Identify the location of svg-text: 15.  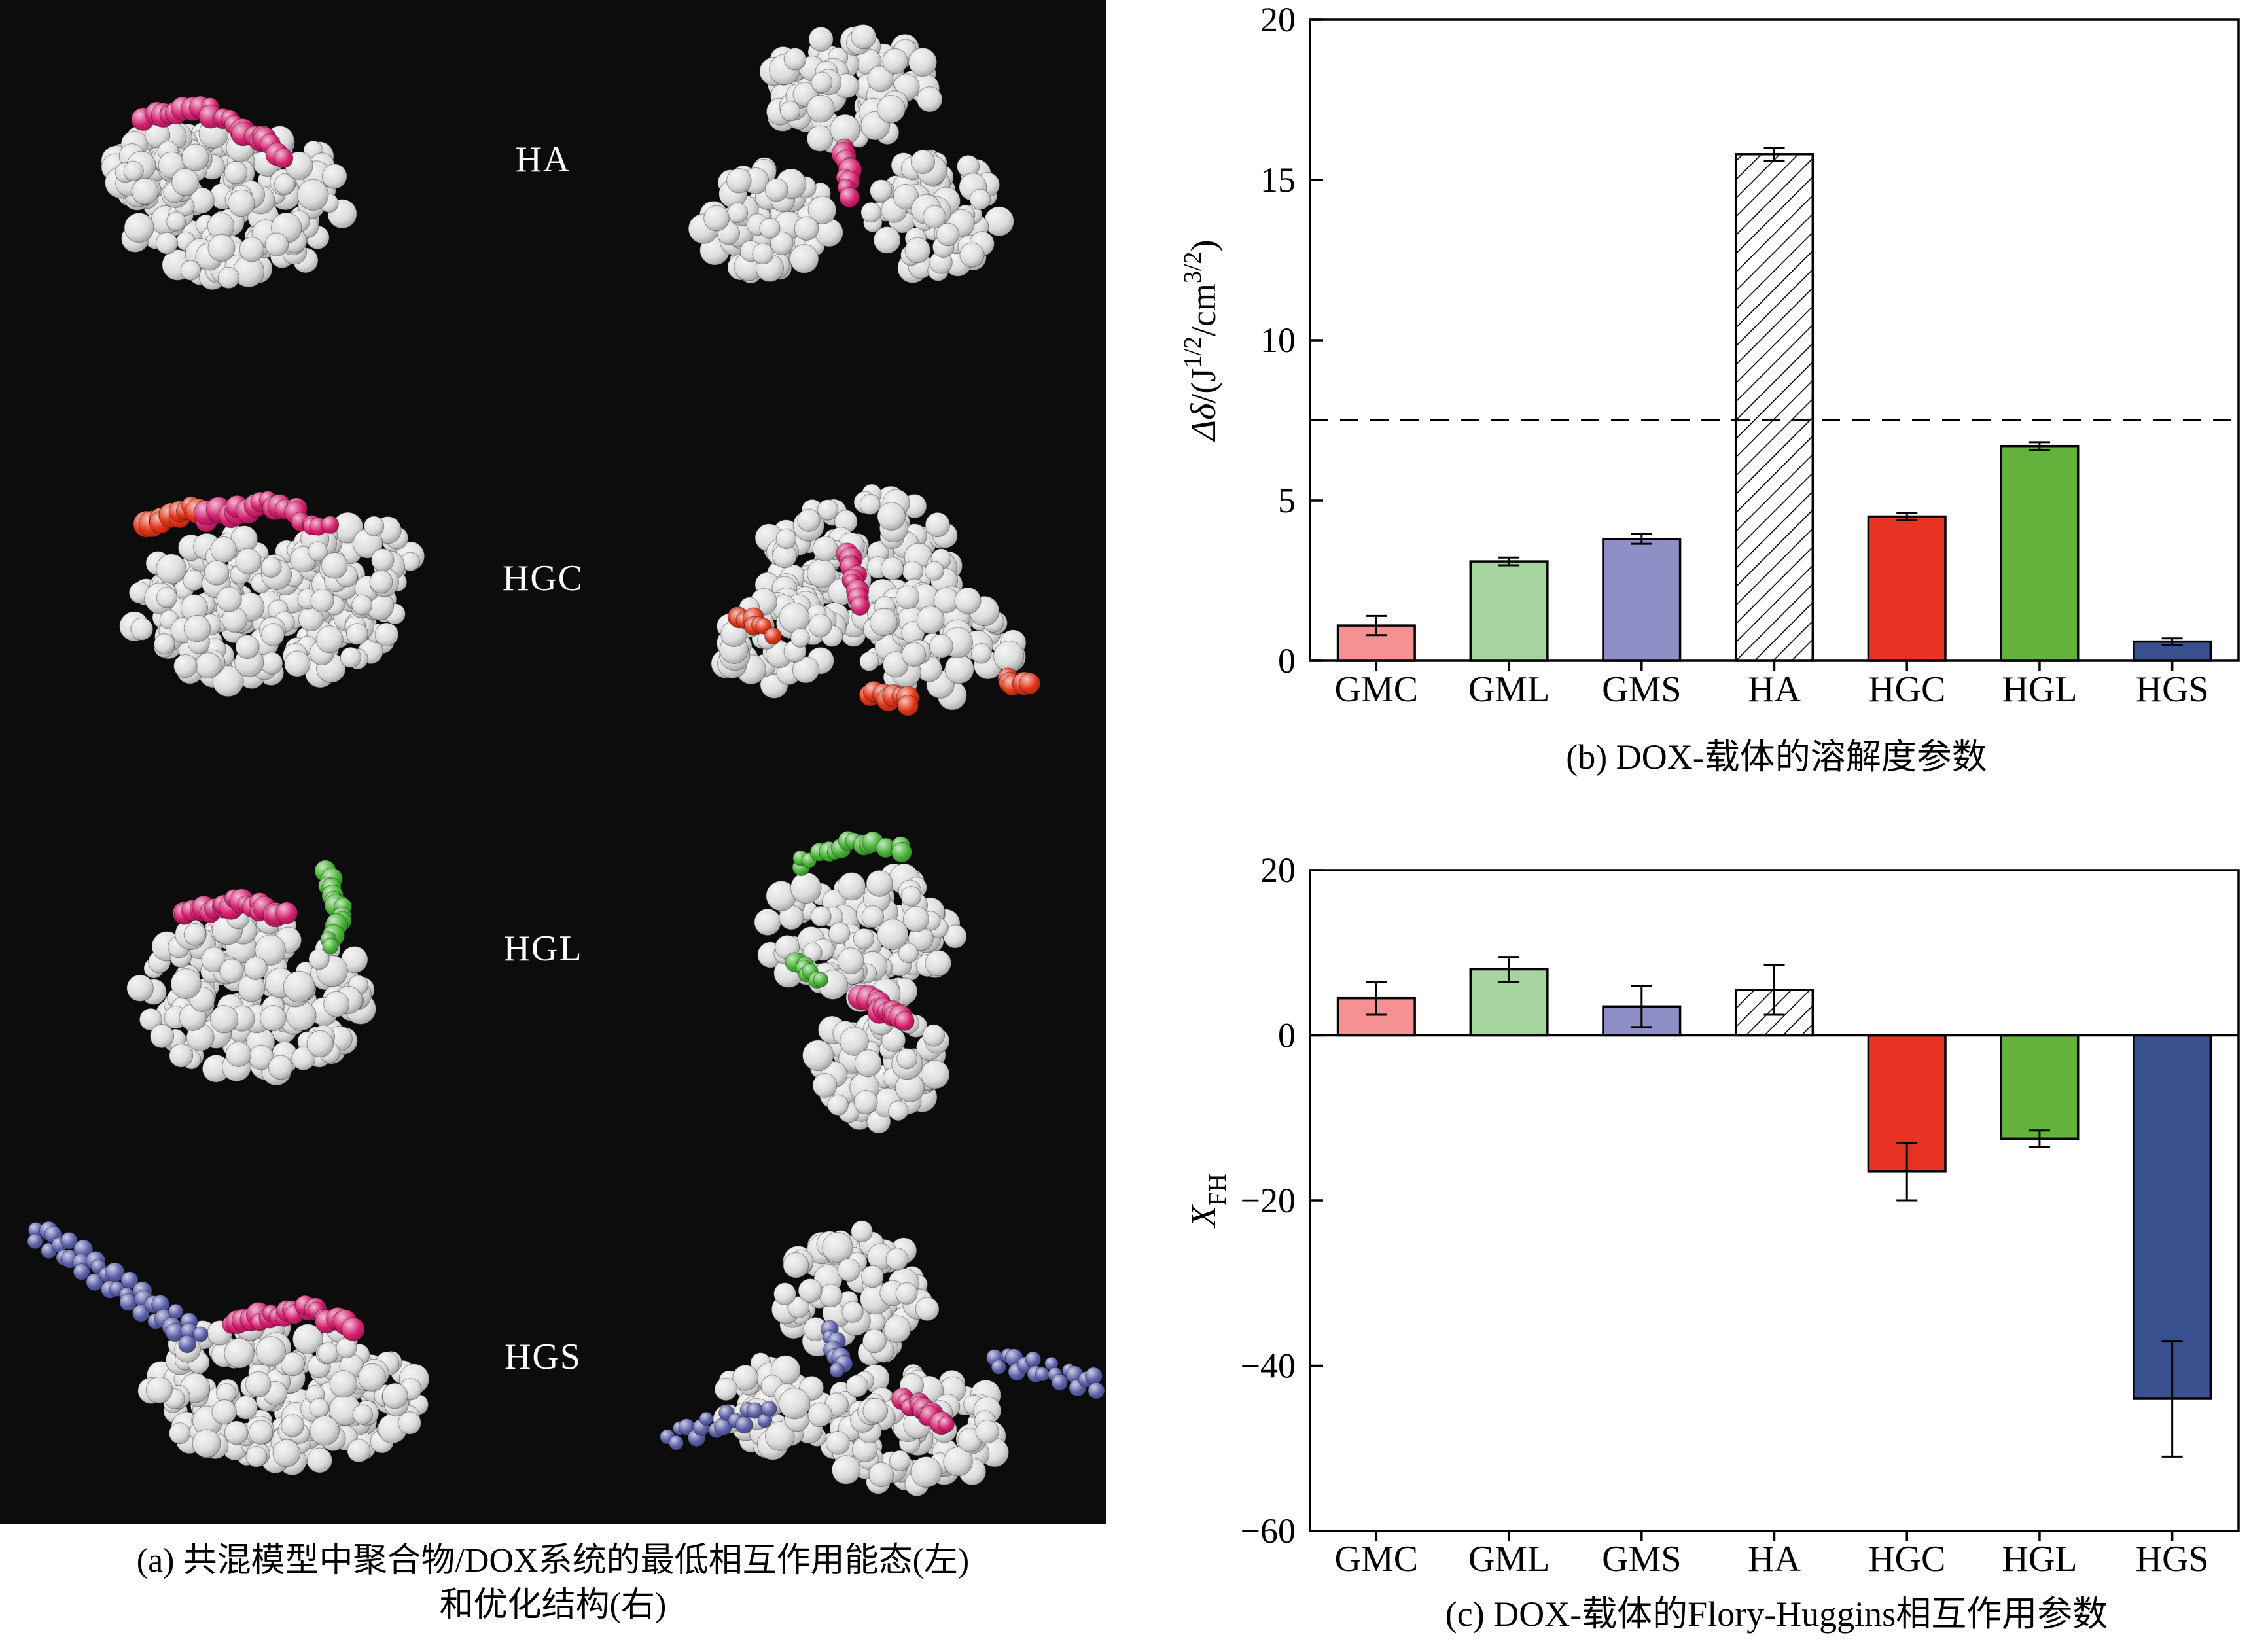
(1278, 180).